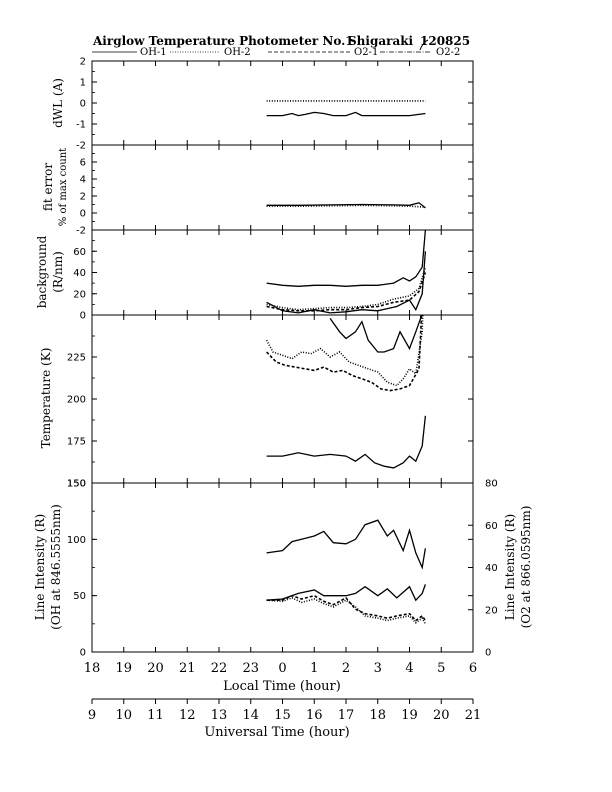 The width and height of the screenshot is (612, 792). I want to click on ytick-label-fit_error: -2, so click(81, 231).